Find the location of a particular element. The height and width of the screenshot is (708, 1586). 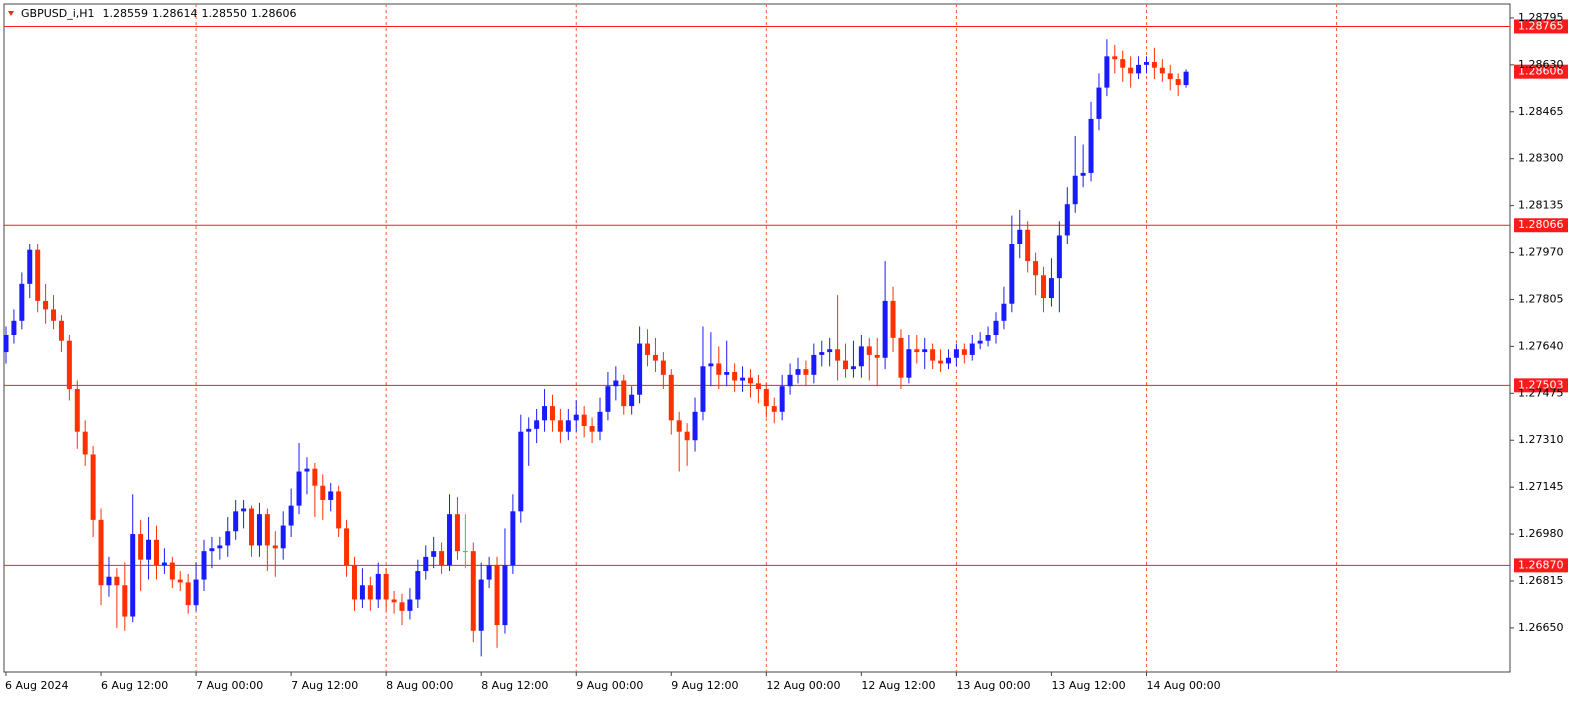

x-tick-label: 9 Aug 12:00 is located at coordinates (704, 685).